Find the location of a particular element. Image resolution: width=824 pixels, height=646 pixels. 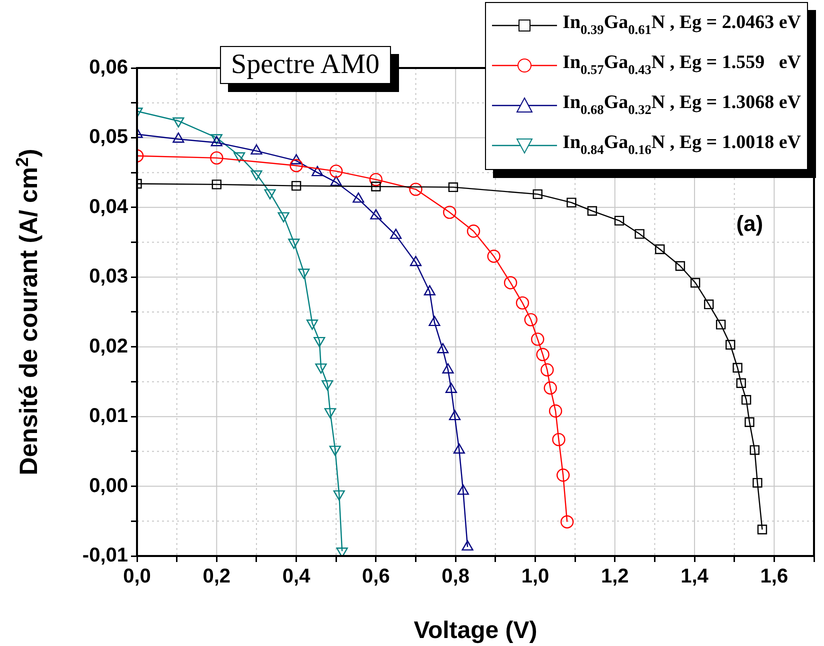

legend-label: In$_{0.84}$Ga$_{0.16}$N , Eg = 1.0018 eV is located at coordinates (681, 145).